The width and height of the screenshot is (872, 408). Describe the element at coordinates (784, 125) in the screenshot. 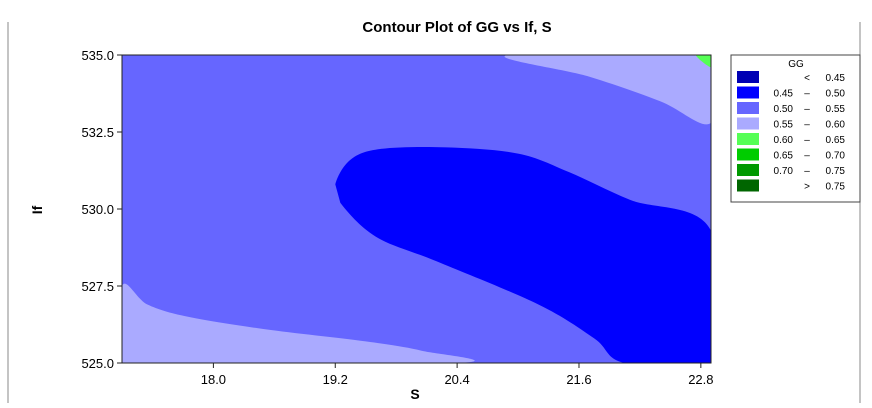

I see `legend-range-low: 0.55` at that location.